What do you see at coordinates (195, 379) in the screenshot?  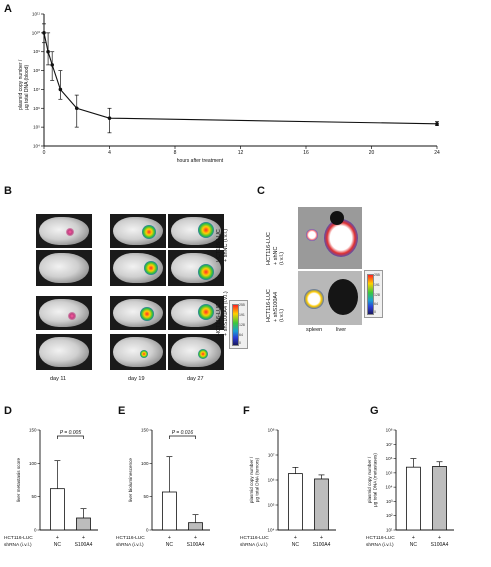 I see `panel-b-day-27: day 27` at bounding box center [195, 379].